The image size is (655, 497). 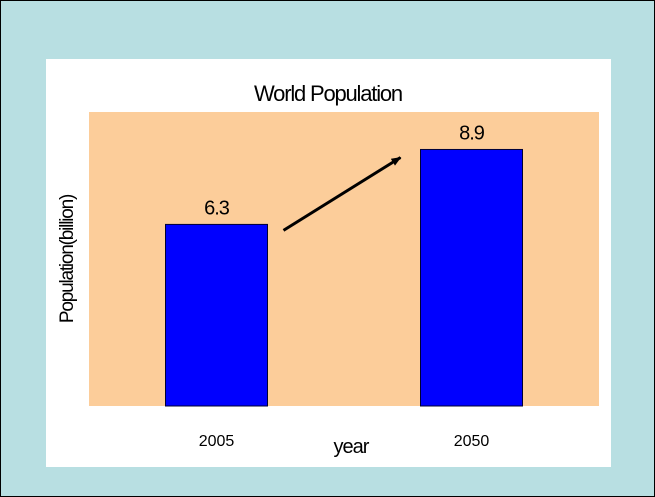 I want to click on bar-2050, so click(x=471, y=277).